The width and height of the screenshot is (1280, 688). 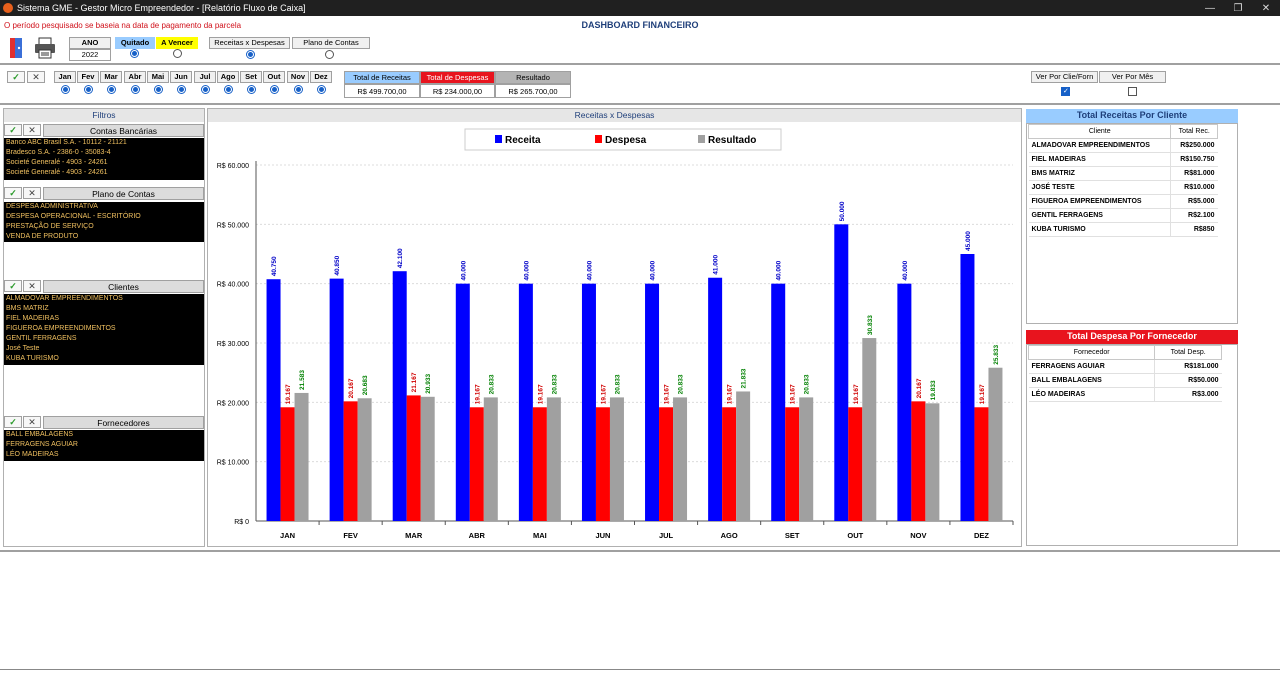 I want to click on list-item: BALL EMBALAGENS, so click(x=40, y=434).